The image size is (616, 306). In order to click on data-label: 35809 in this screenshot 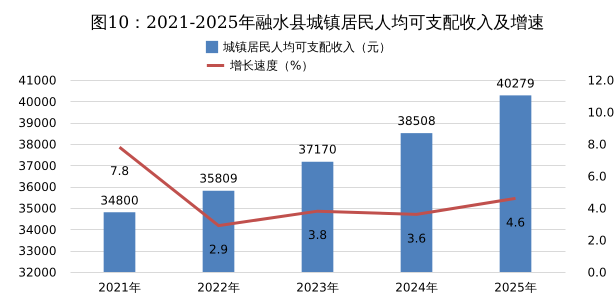, I will do `click(218, 179)`.